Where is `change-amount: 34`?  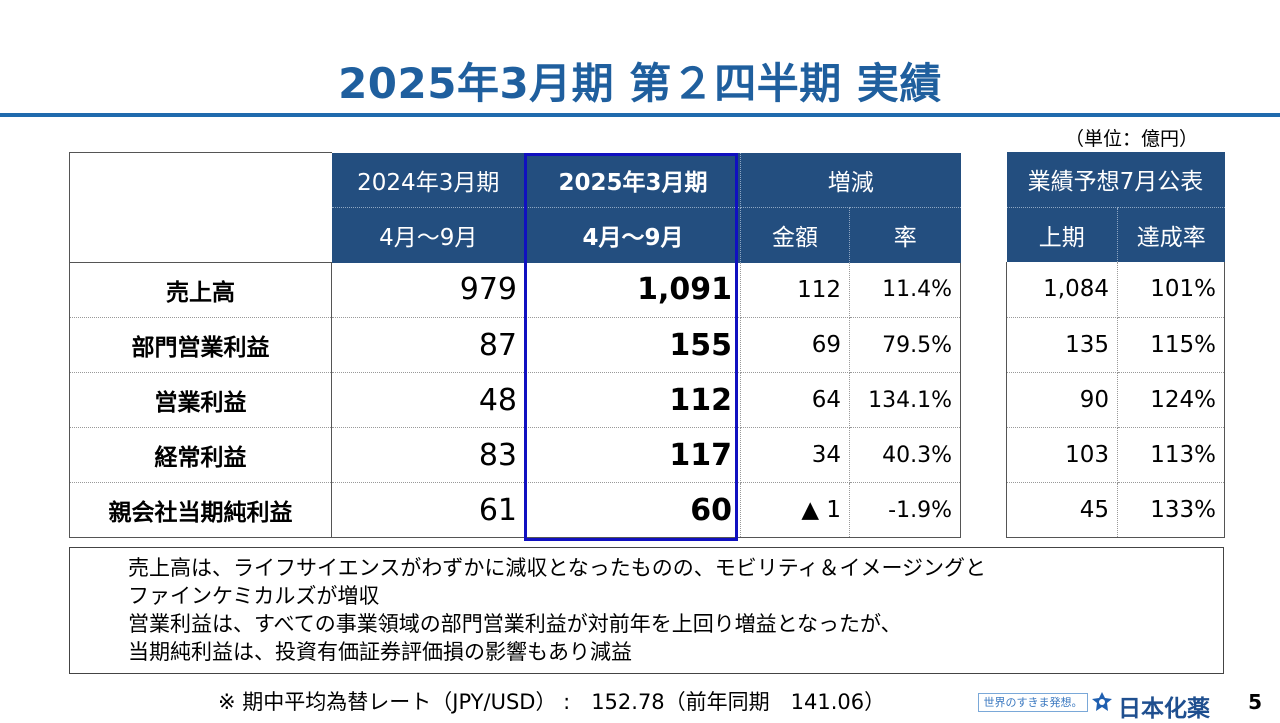 change-amount: 34 is located at coordinates (795, 455).